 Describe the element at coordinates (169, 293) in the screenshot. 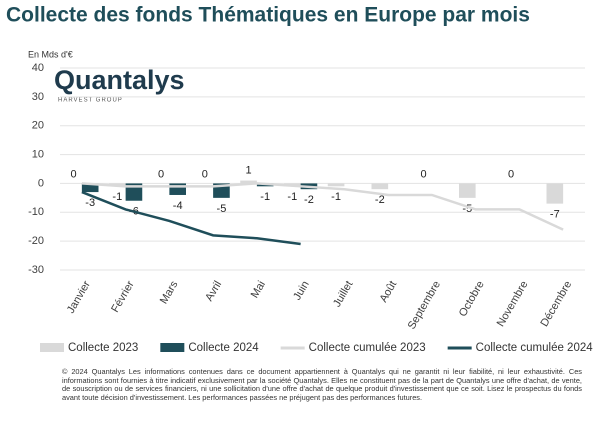

I see `x-tick-label: Mars` at that location.